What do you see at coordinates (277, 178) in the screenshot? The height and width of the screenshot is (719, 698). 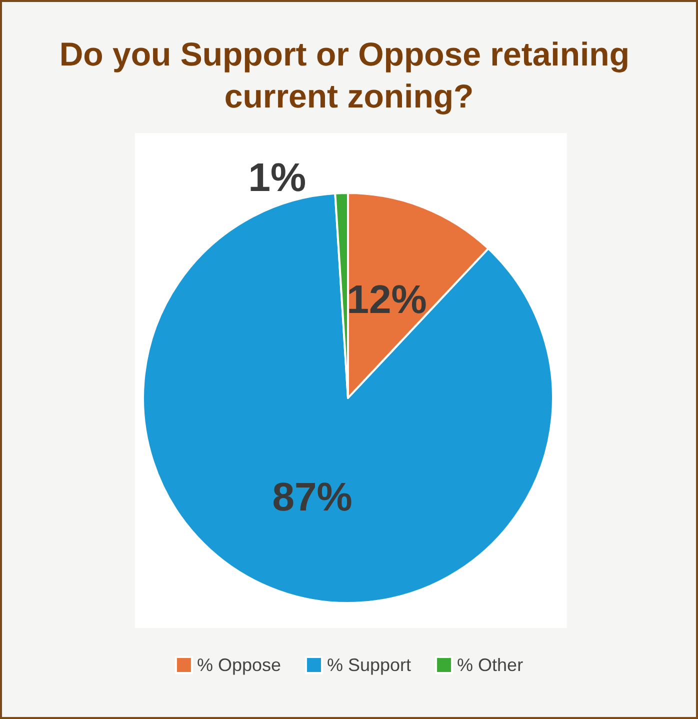 I see `data-label: 1%` at bounding box center [277, 178].